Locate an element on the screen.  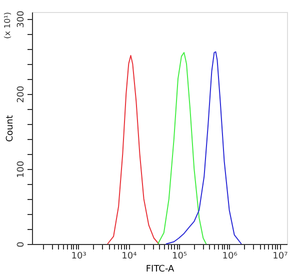
y-tick-label: 0 is located at coordinates (21, 244).